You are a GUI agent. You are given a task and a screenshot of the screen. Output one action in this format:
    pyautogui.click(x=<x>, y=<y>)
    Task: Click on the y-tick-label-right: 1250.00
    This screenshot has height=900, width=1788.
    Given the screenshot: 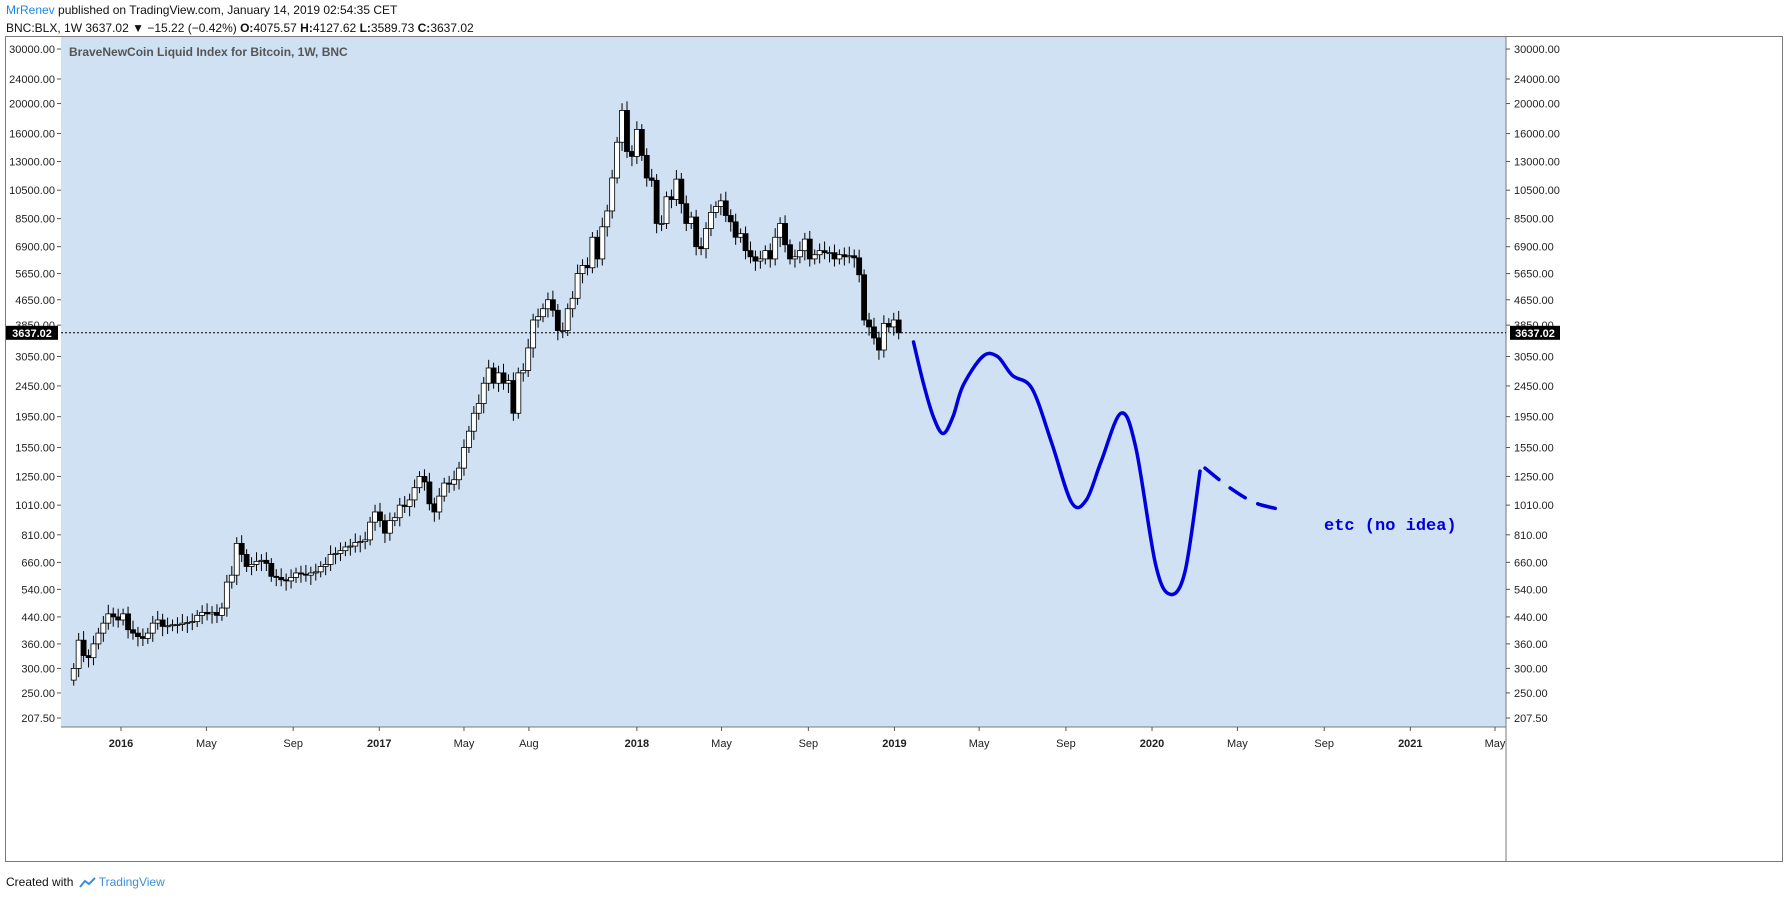 What is the action you would take?
    pyautogui.click(x=1534, y=477)
    